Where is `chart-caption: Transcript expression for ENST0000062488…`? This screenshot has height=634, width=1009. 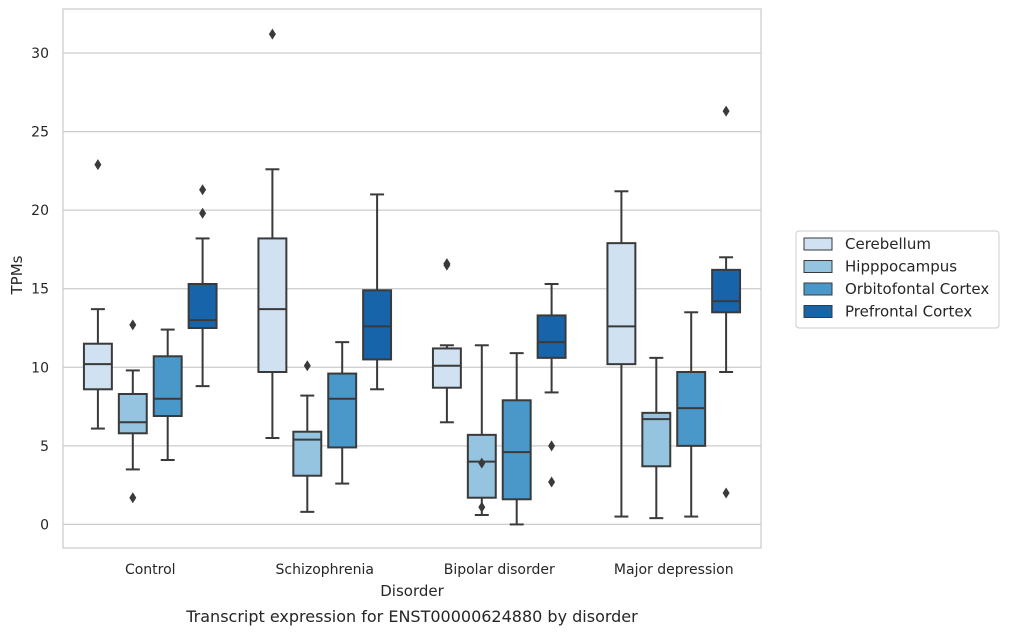
chart-caption: Transcript expression for ENST0000062488… is located at coordinates (411, 616).